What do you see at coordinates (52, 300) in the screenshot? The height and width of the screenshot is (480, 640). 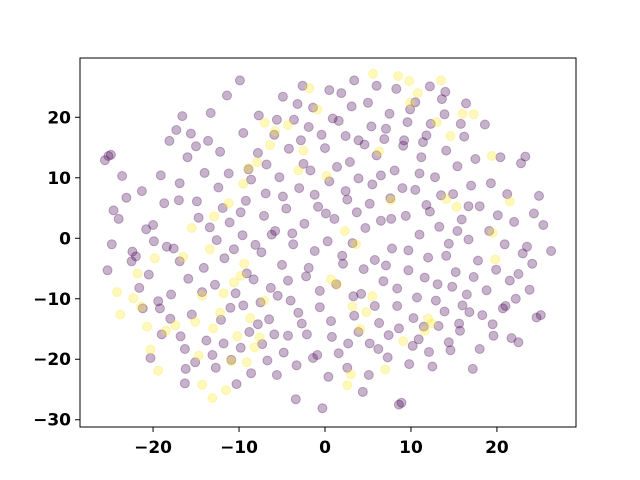 I see `y-tick-label: −10` at bounding box center [52, 300].